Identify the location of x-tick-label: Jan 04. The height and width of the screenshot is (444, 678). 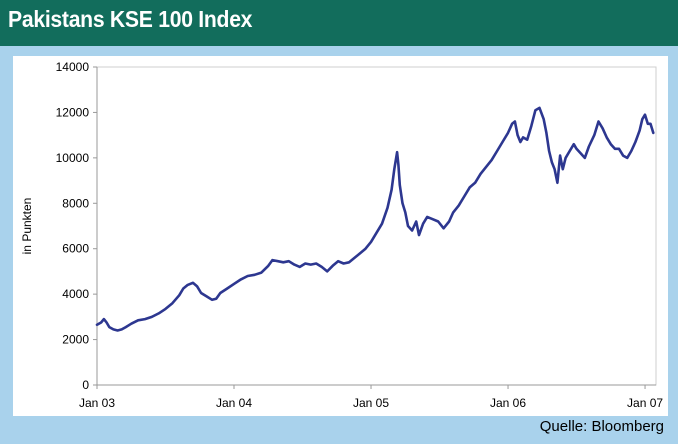
(234, 403).